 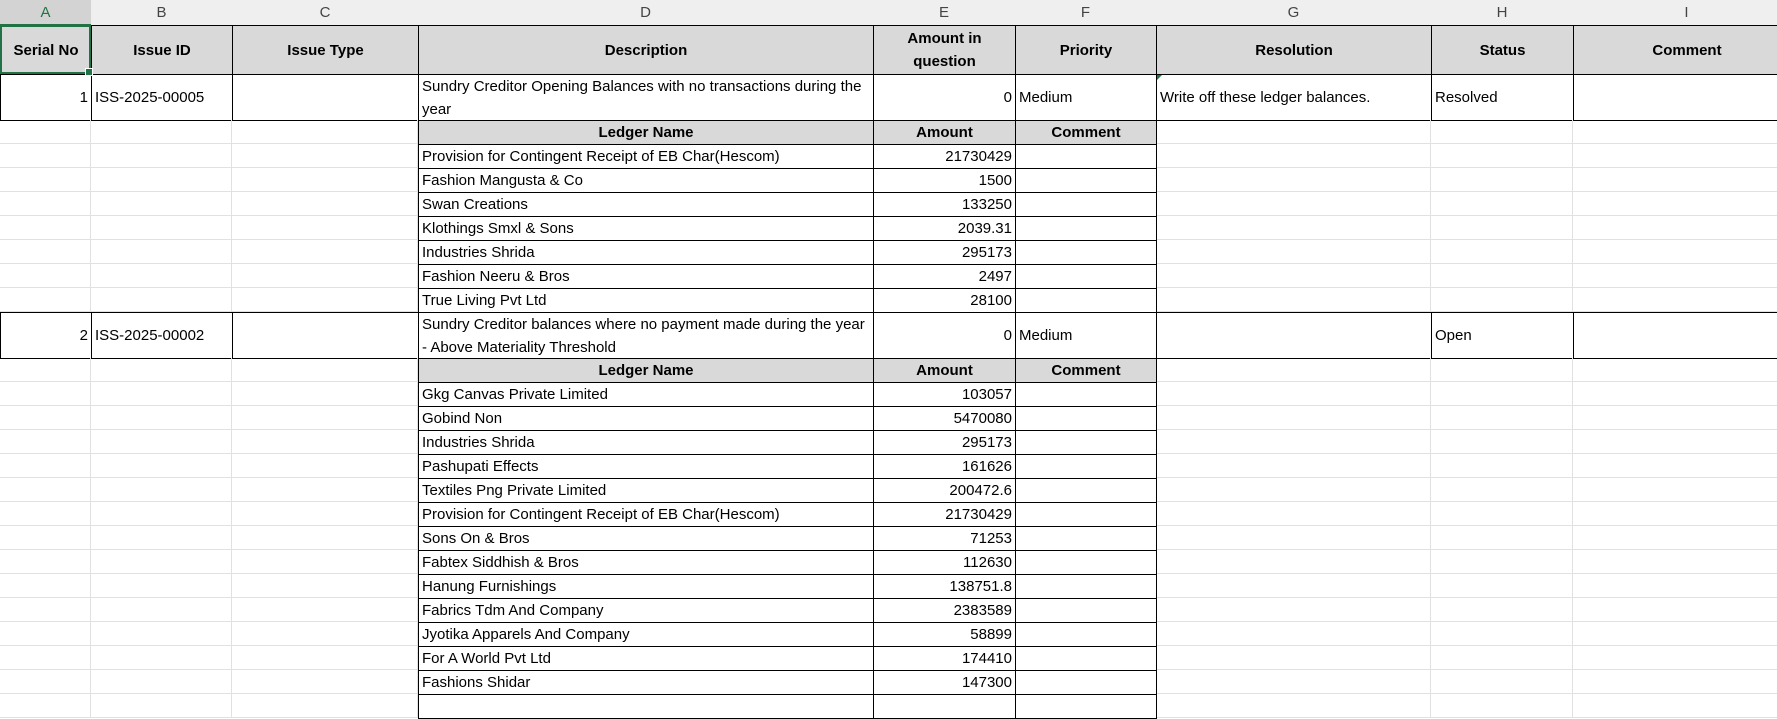 What do you see at coordinates (944, 13) in the screenshot?
I see `column-header-e: E` at bounding box center [944, 13].